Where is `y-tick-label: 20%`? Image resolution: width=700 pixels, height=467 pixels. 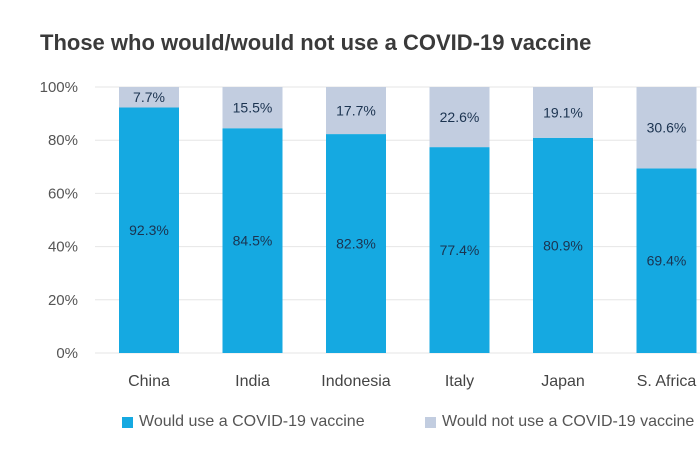 y-tick-label: 20% is located at coordinates (63, 300).